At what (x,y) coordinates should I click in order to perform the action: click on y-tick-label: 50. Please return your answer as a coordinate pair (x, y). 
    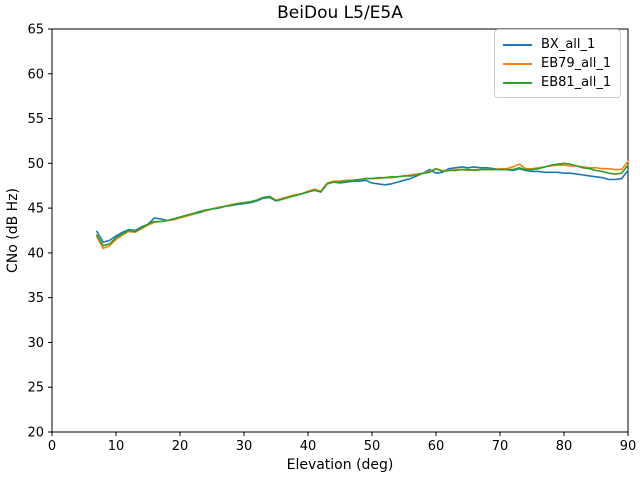
    Looking at the image, I should click on (35, 164).